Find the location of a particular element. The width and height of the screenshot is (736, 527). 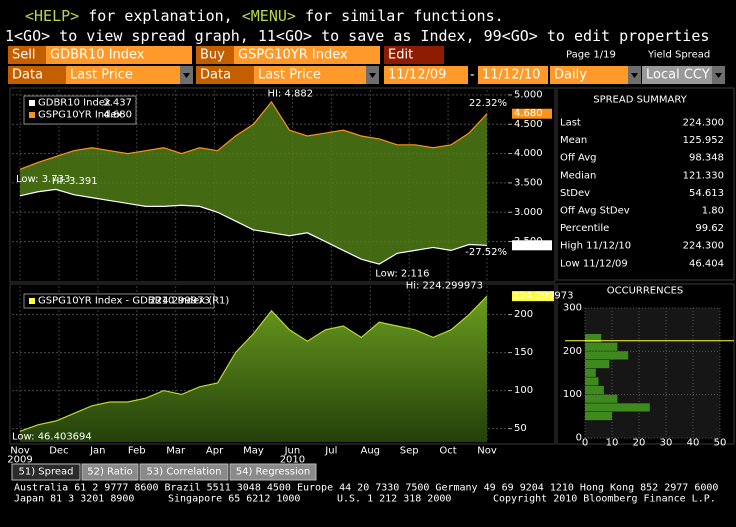

legend-label: GSPG10YR Index is located at coordinates (80, 115).